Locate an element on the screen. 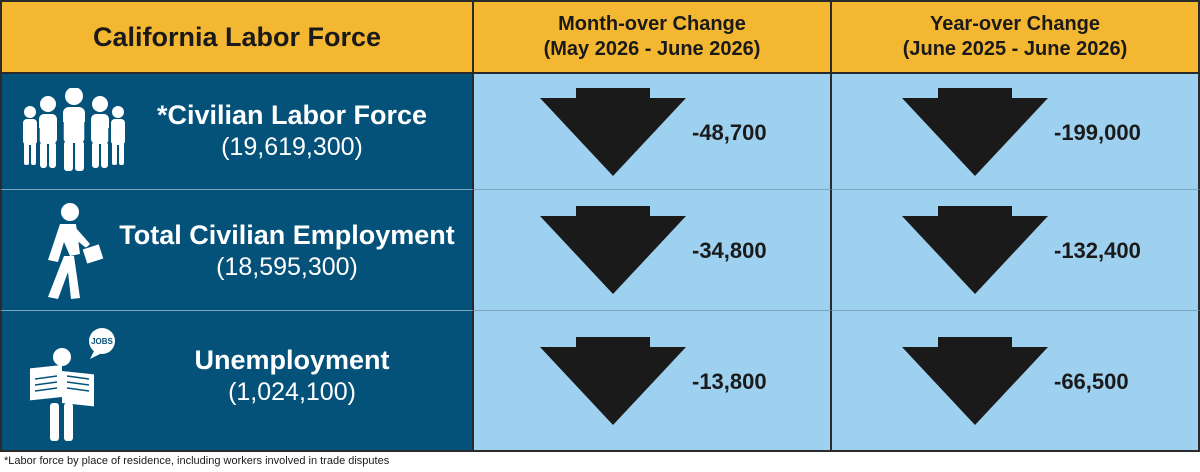  header-month-over-cell: Month-over Change (May 2026 - June 2026) is located at coordinates (653, 37).